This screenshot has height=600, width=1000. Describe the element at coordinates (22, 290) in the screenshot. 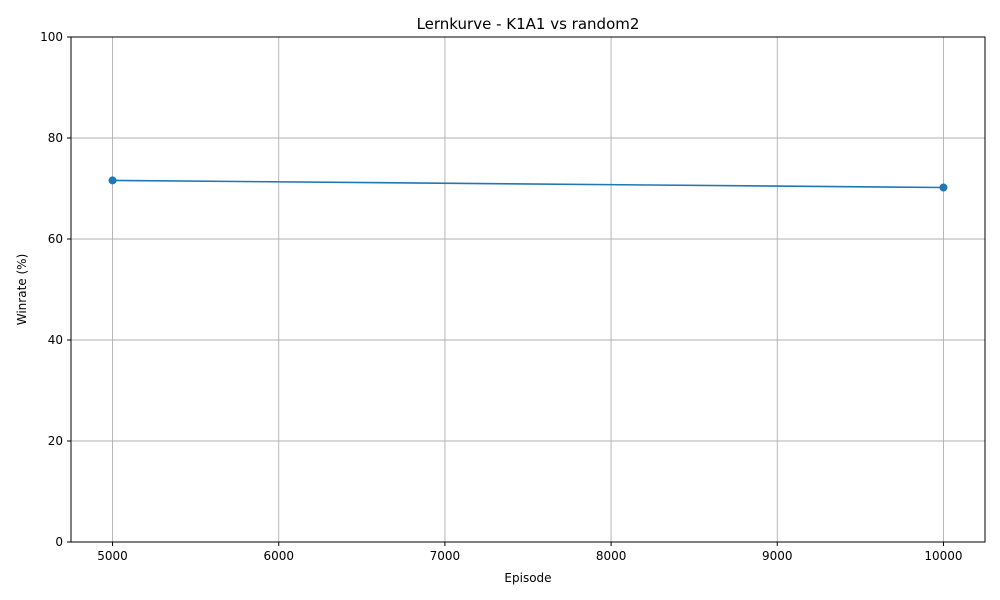

I see `y-axis-label: Winrate (%)` at that location.